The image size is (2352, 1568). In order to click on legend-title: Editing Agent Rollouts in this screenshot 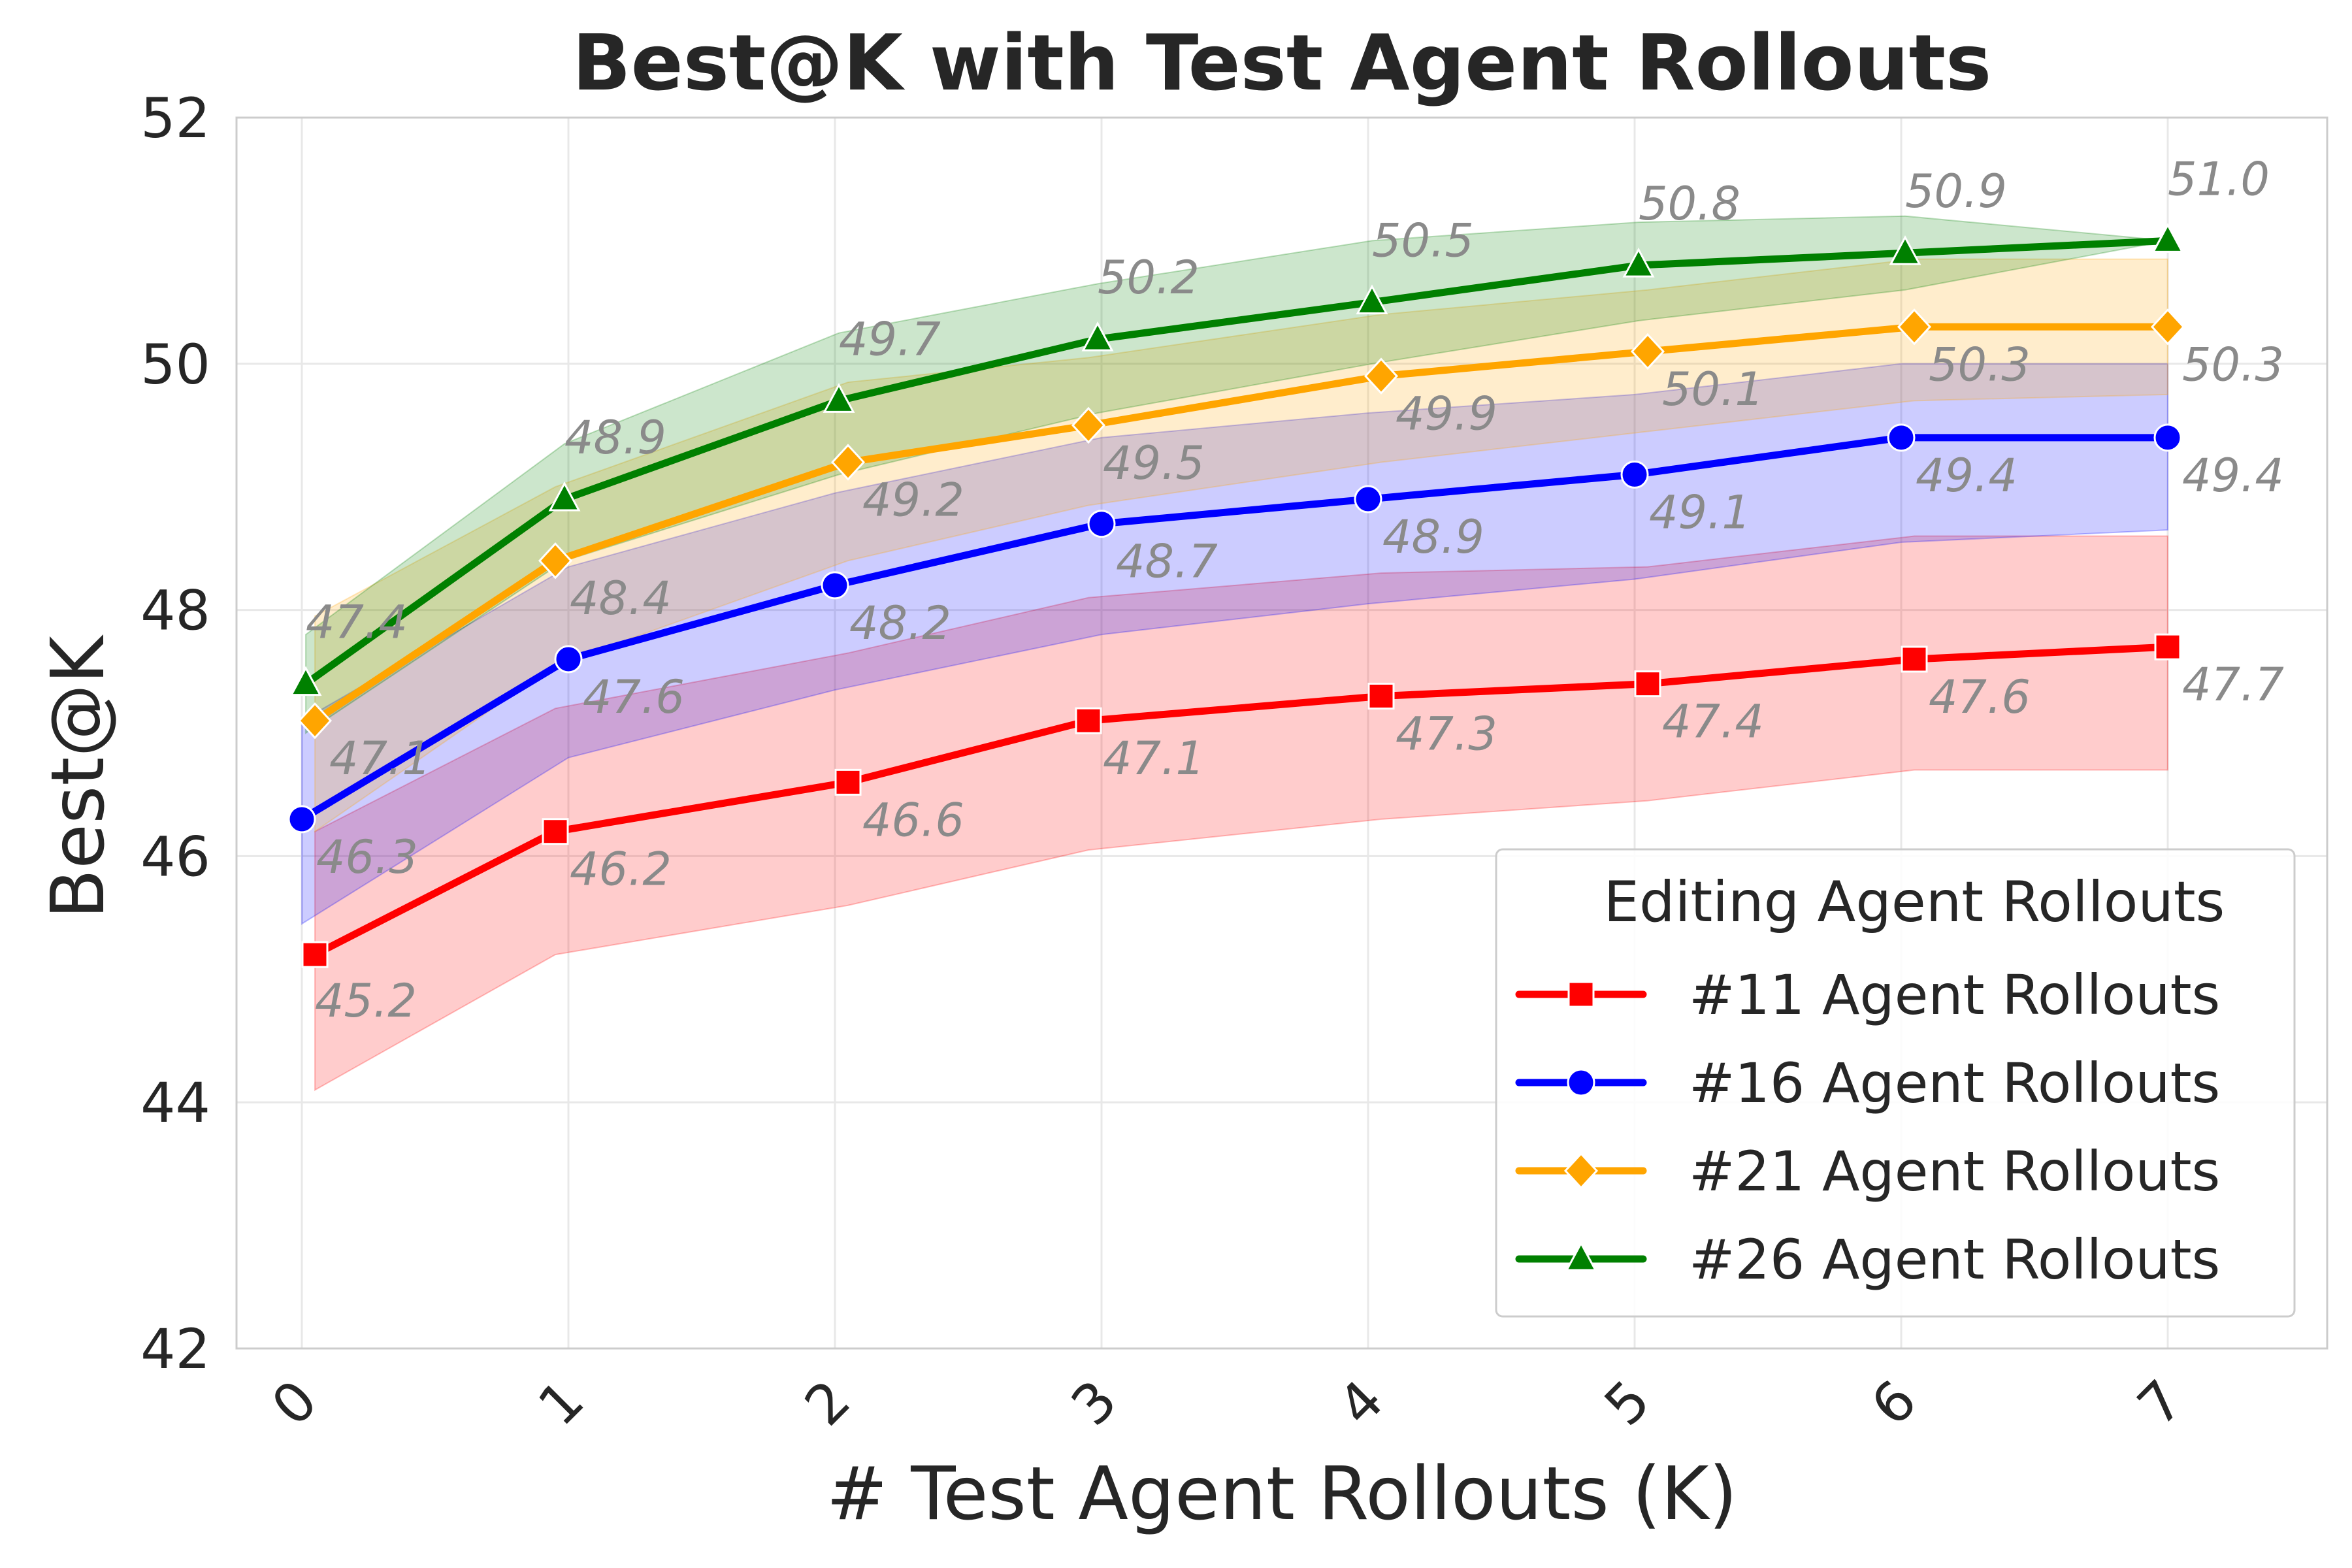, I will do `click(1914, 902)`.